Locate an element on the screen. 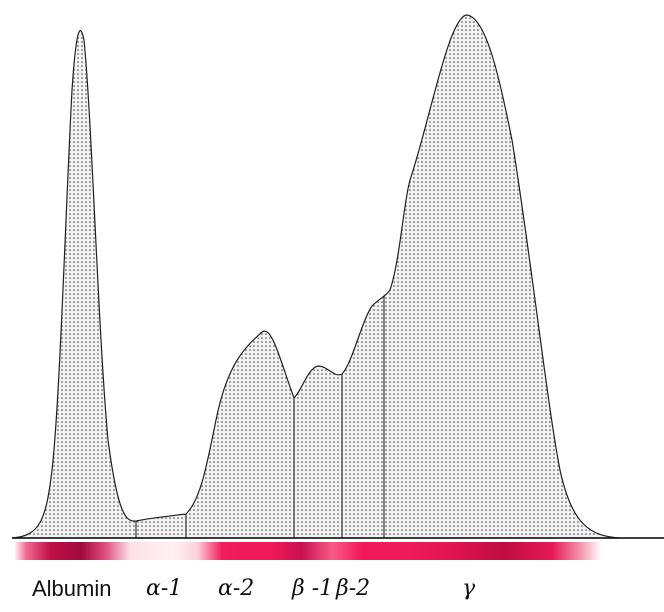 This screenshot has height=612, width=664. label-albumin: Albumin is located at coordinates (72, 588).